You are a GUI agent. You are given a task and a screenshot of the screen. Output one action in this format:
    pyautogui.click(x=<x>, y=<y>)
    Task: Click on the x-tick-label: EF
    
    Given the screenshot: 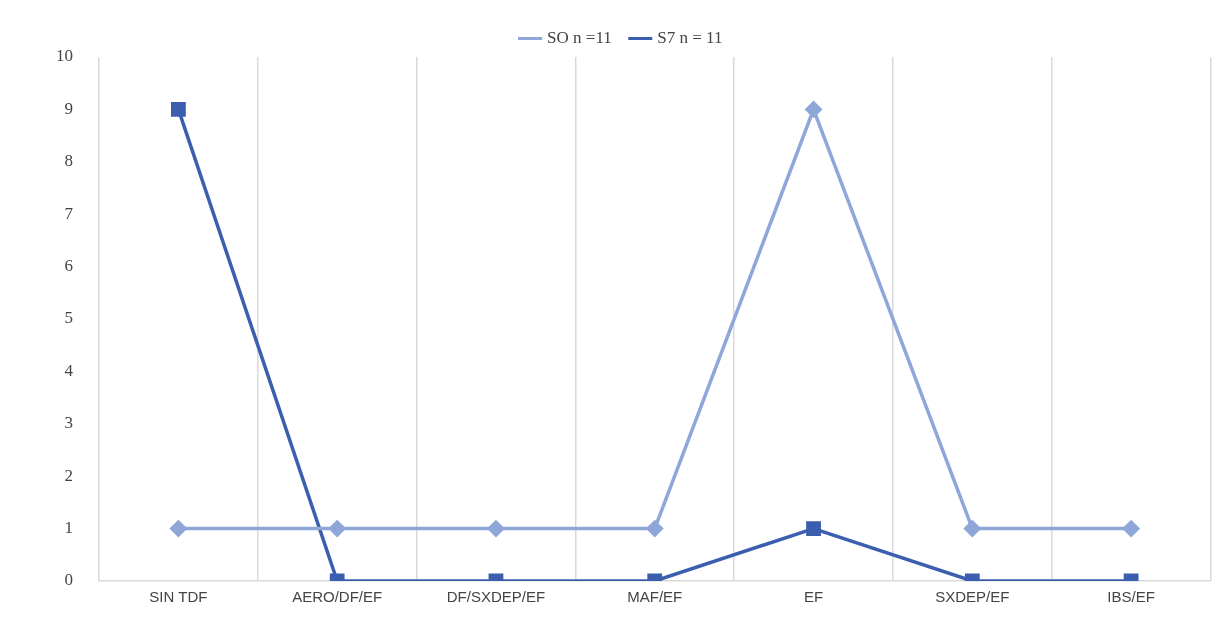 What is the action you would take?
    pyautogui.click(x=813, y=597)
    